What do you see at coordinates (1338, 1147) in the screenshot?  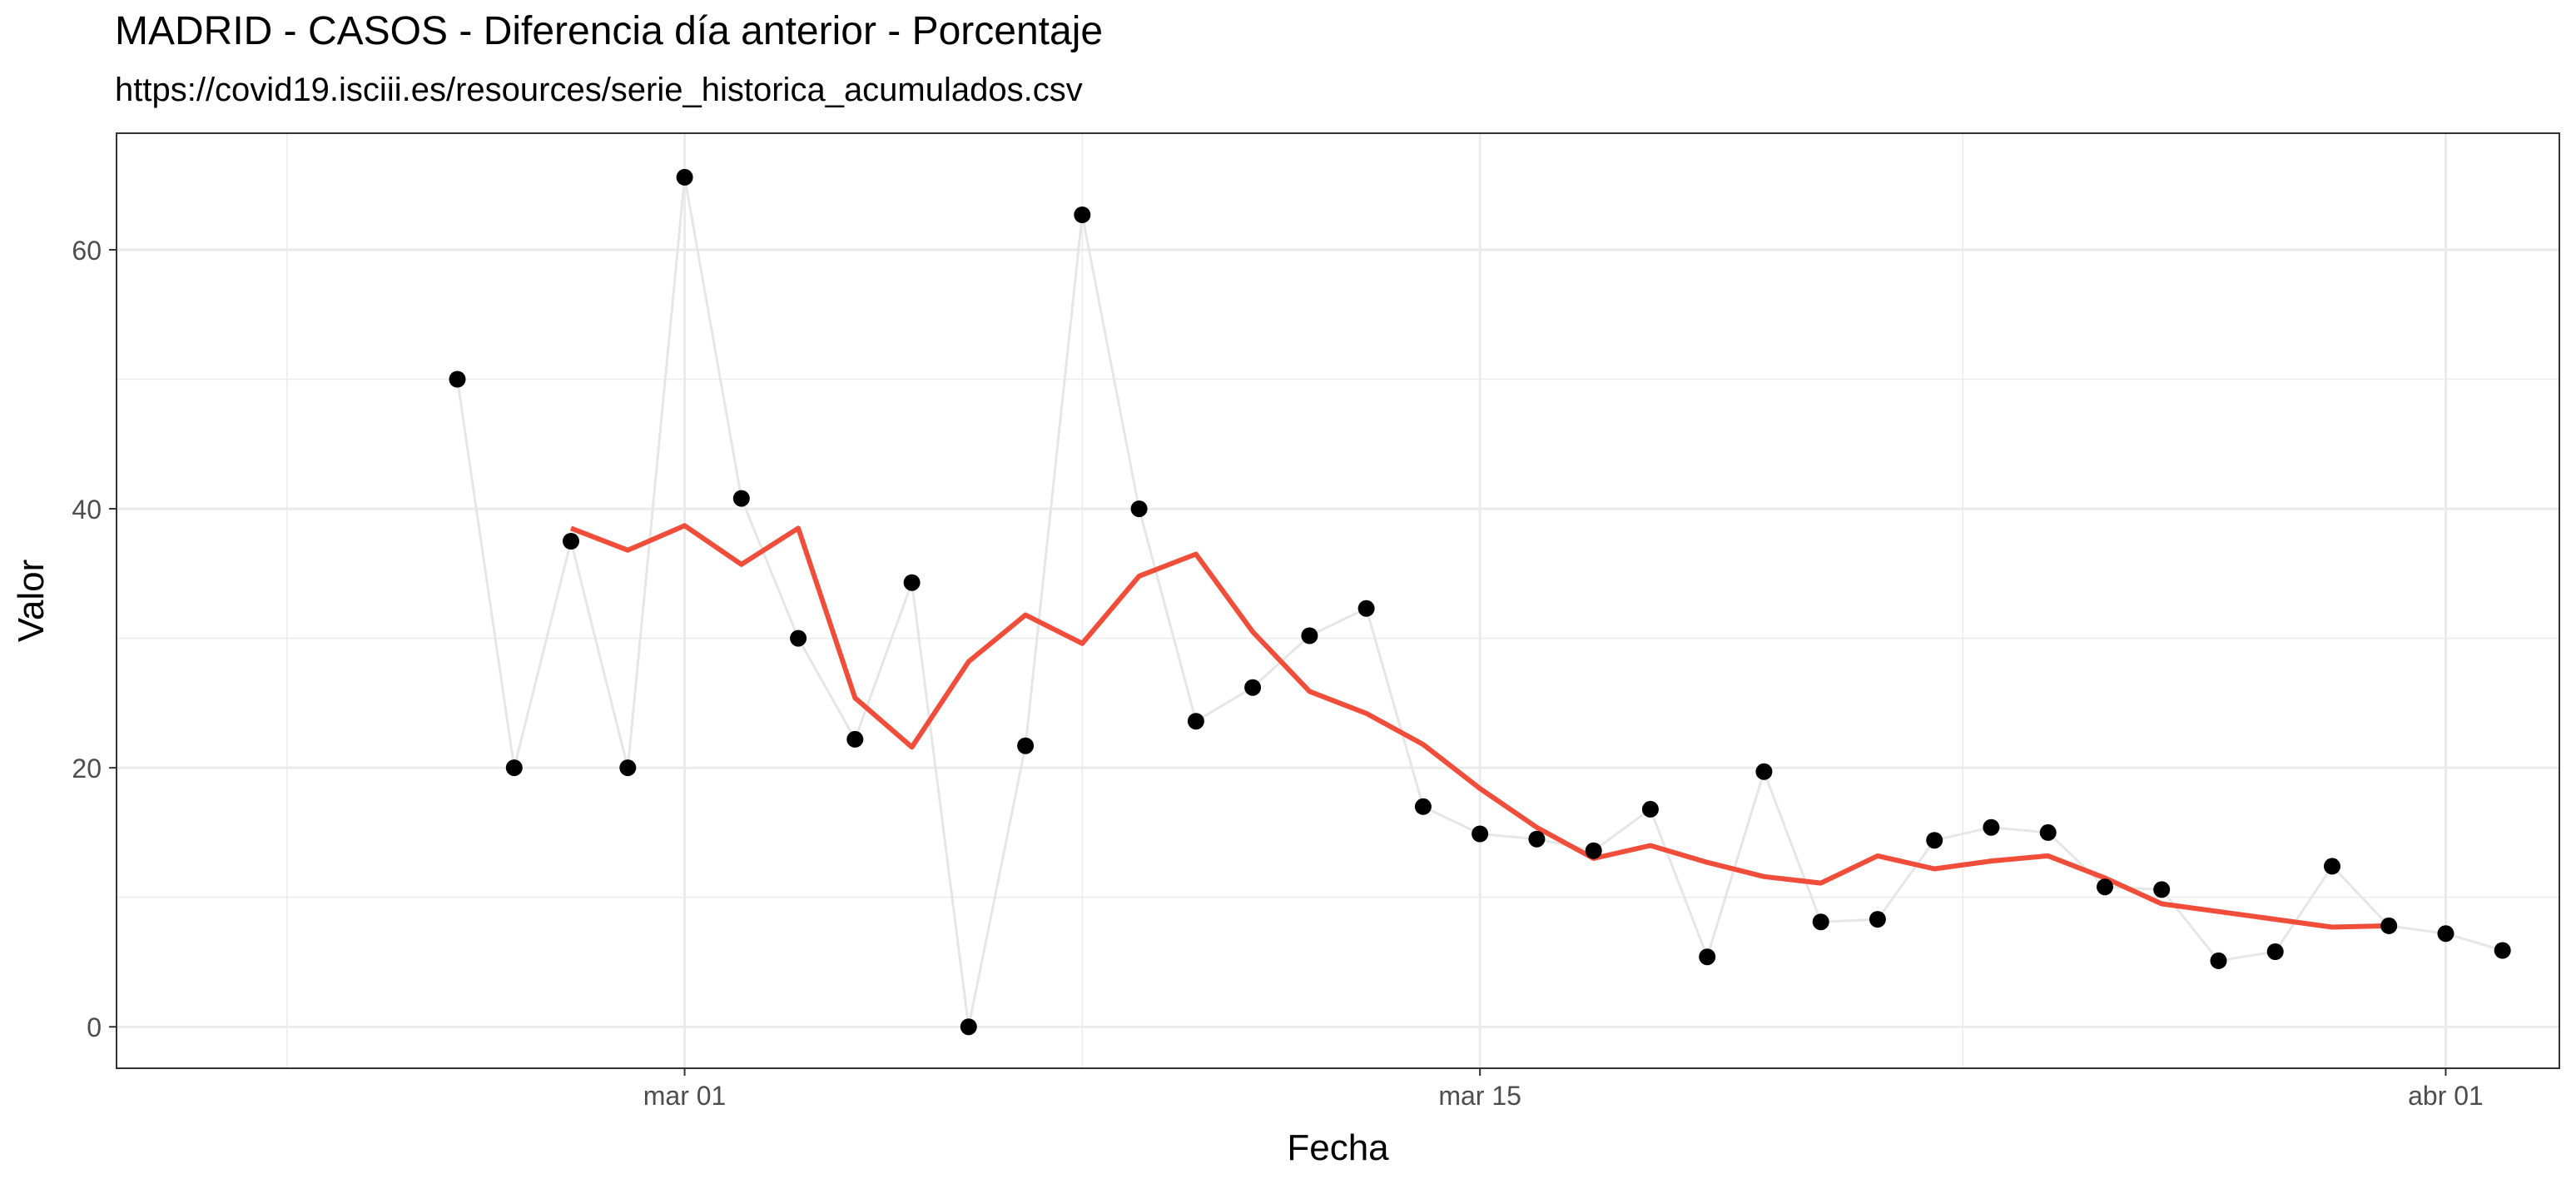 I see `x-axis-title: Fecha` at bounding box center [1338, 1147].